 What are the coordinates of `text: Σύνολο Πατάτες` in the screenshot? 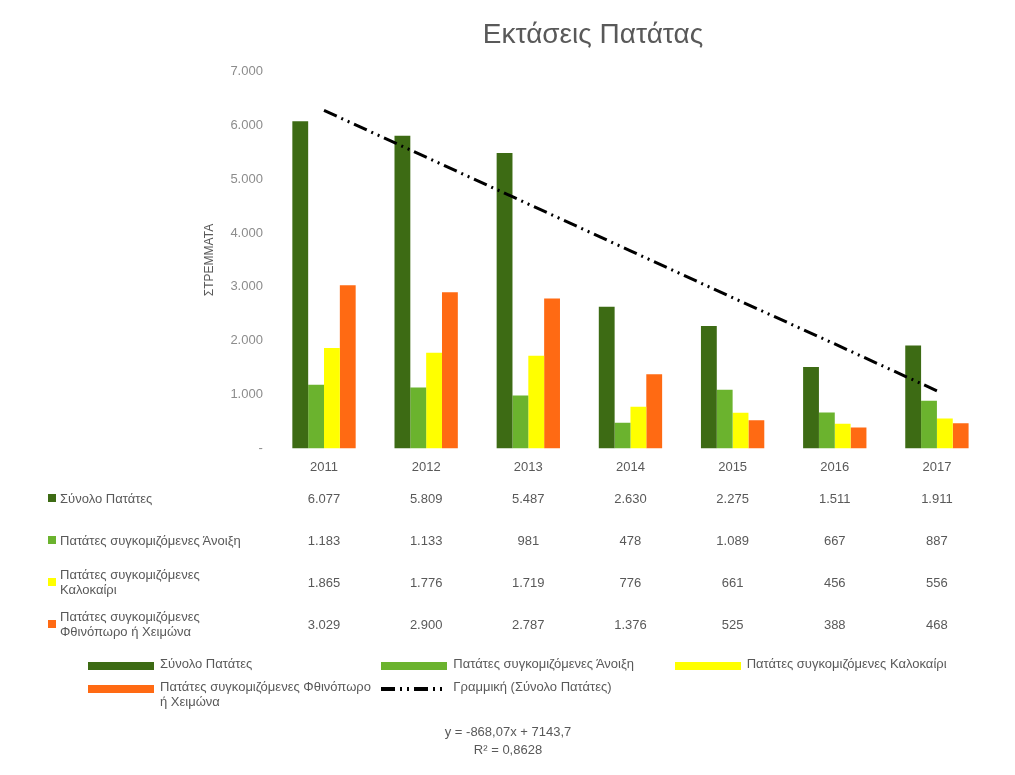 It's located at (206, 663).